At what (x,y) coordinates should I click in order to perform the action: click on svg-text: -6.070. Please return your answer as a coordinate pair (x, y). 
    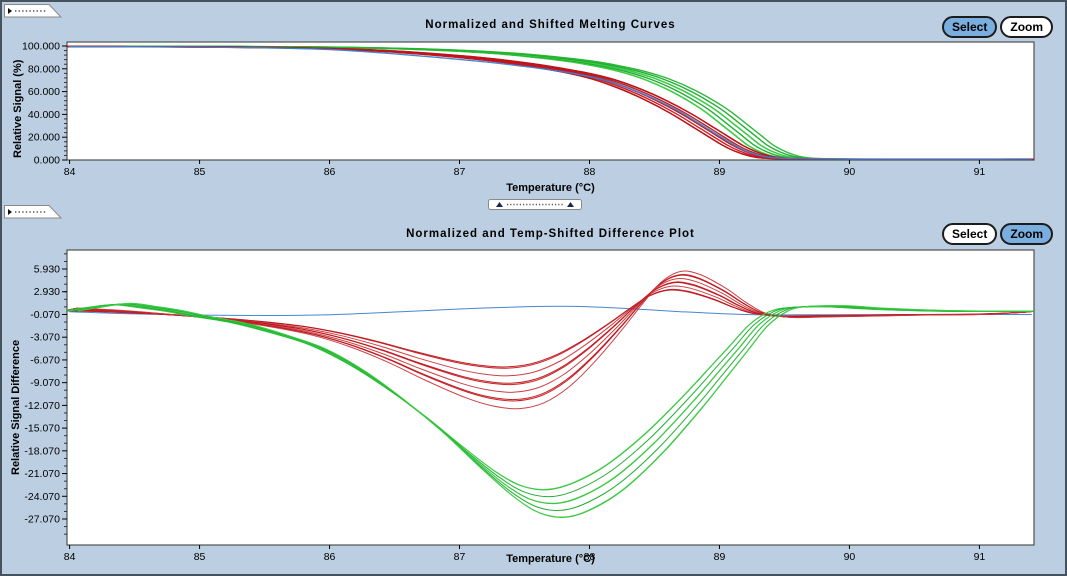
    Looking at the image, I should click on (45, 360).